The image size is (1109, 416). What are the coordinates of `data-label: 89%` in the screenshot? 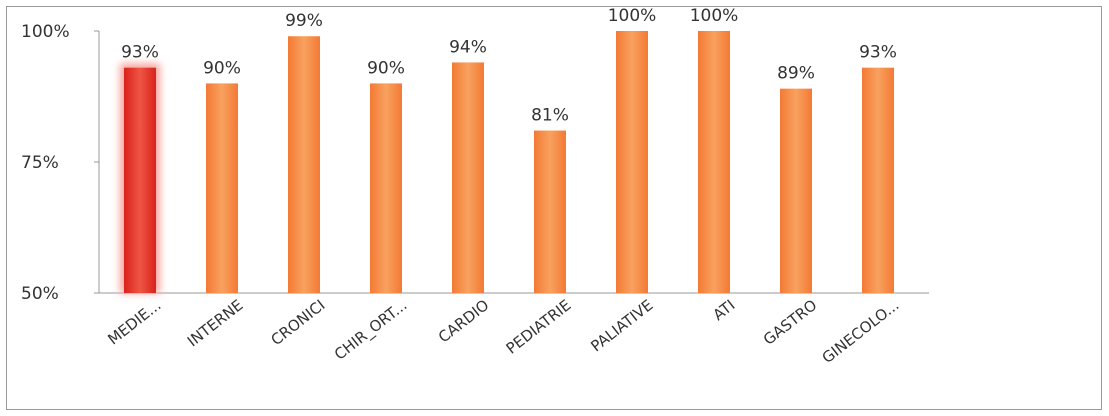 It's located at (796, 74).